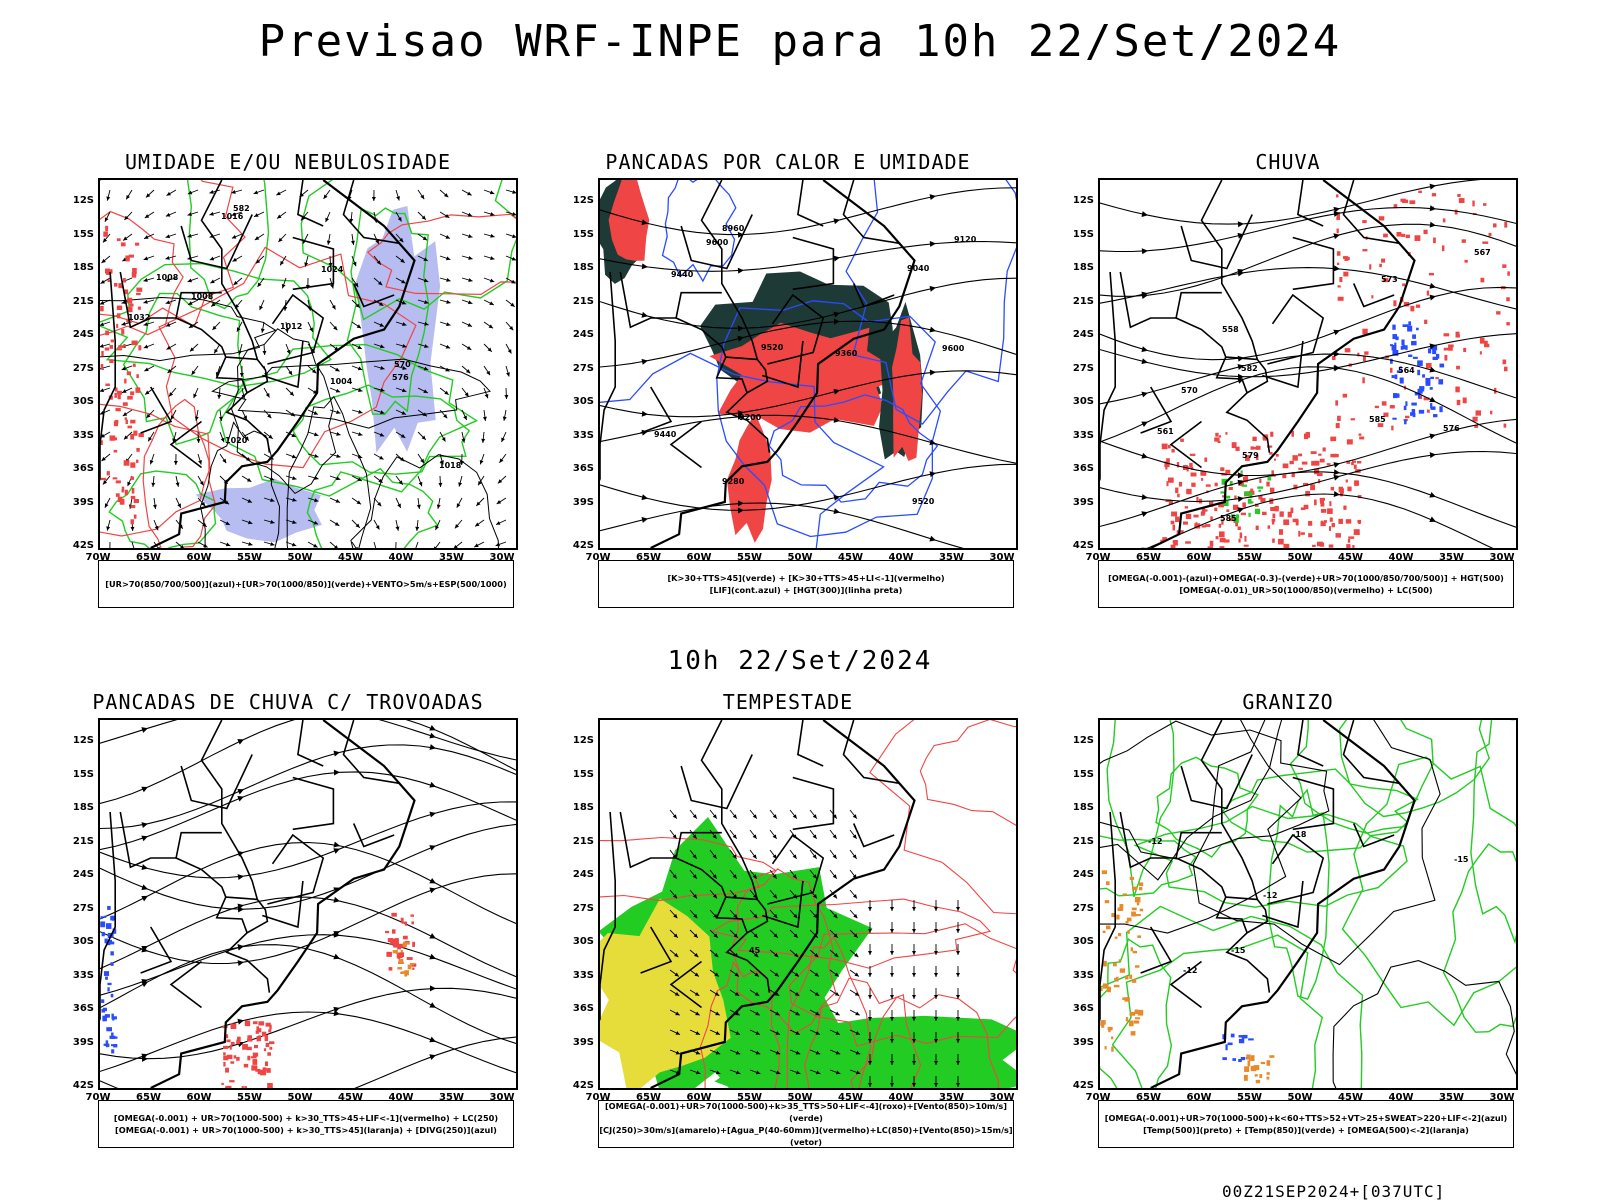 Image resolution: width=1600 pixels, height=1201 pixels. Describe the element at coordinates (1299, 834) in the screenshot. I see `contour-label: -18` at that location.